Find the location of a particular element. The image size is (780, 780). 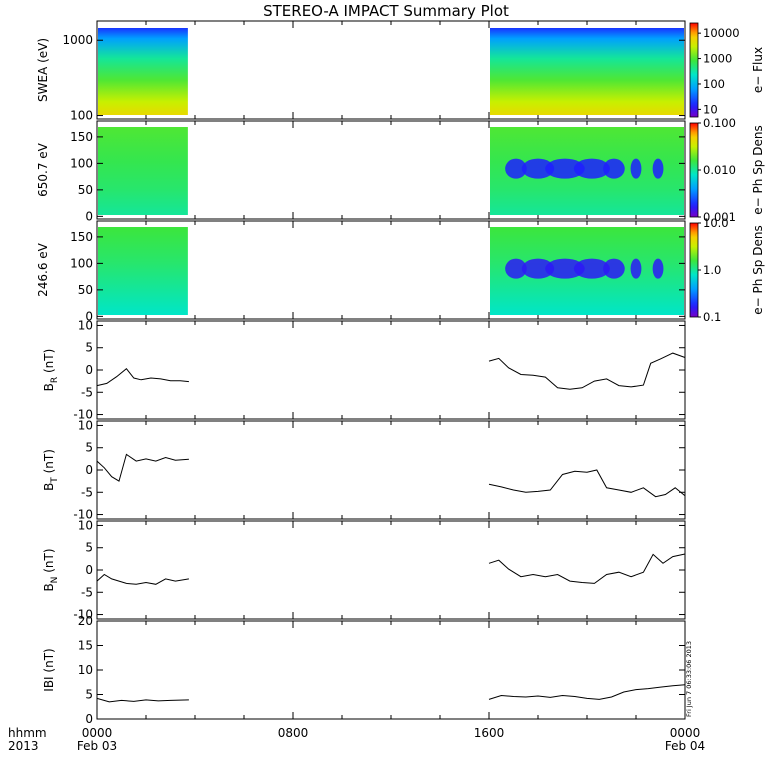

y-tick-label: 1000 is located at coordinates (77, 40).